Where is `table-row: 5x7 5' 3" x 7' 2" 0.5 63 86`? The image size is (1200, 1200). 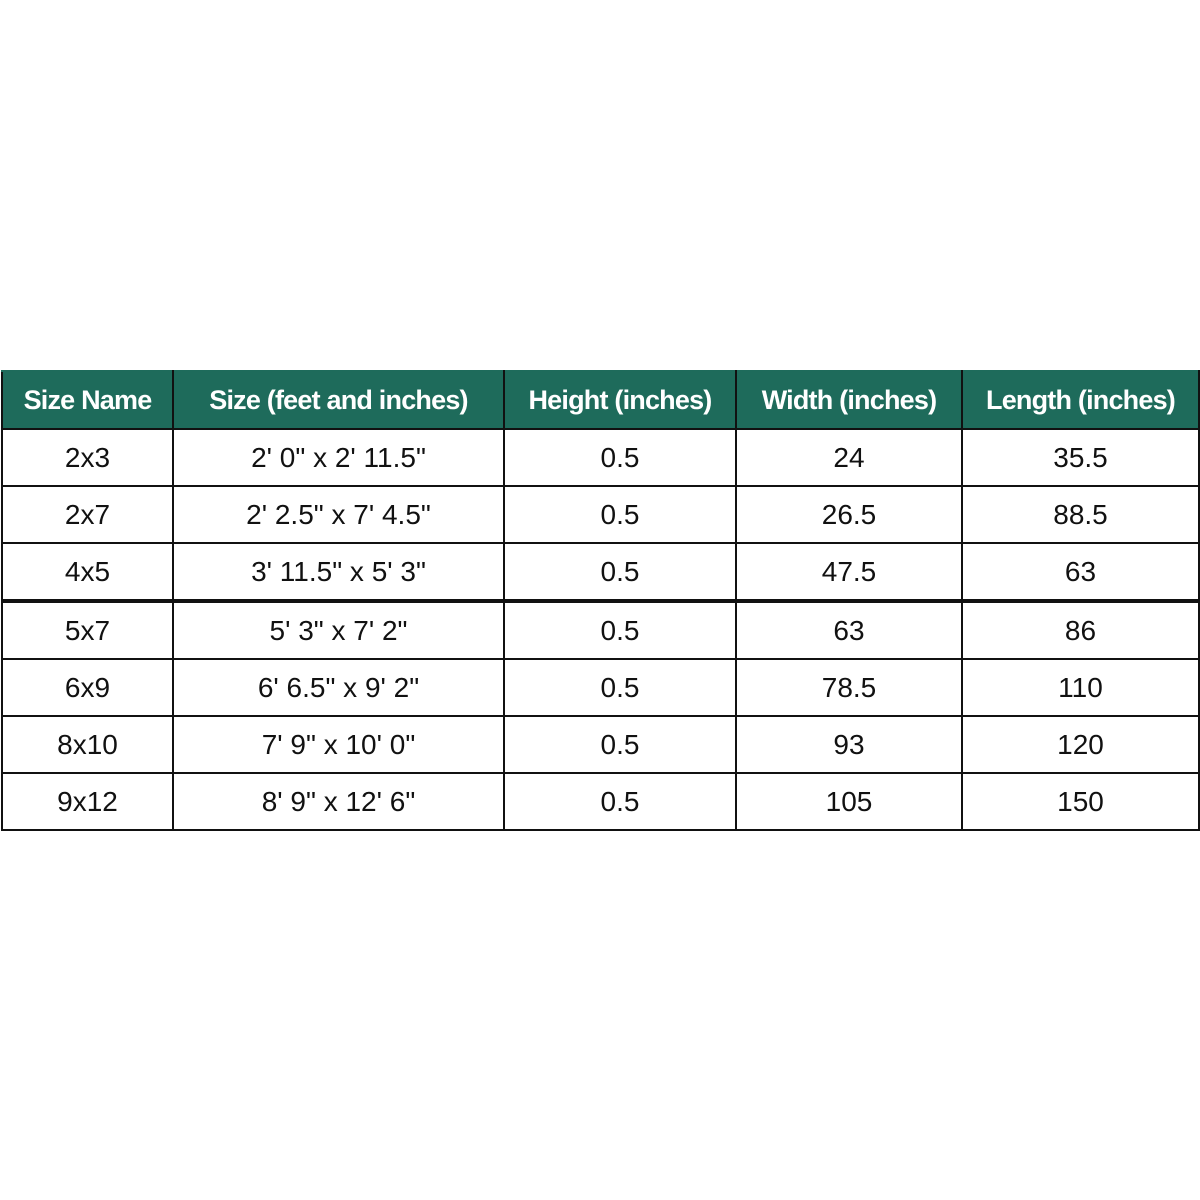
table-row: 5x7 5' 3" x 7' 2" 0.5 63 86 is located at coordinates (600, 629).